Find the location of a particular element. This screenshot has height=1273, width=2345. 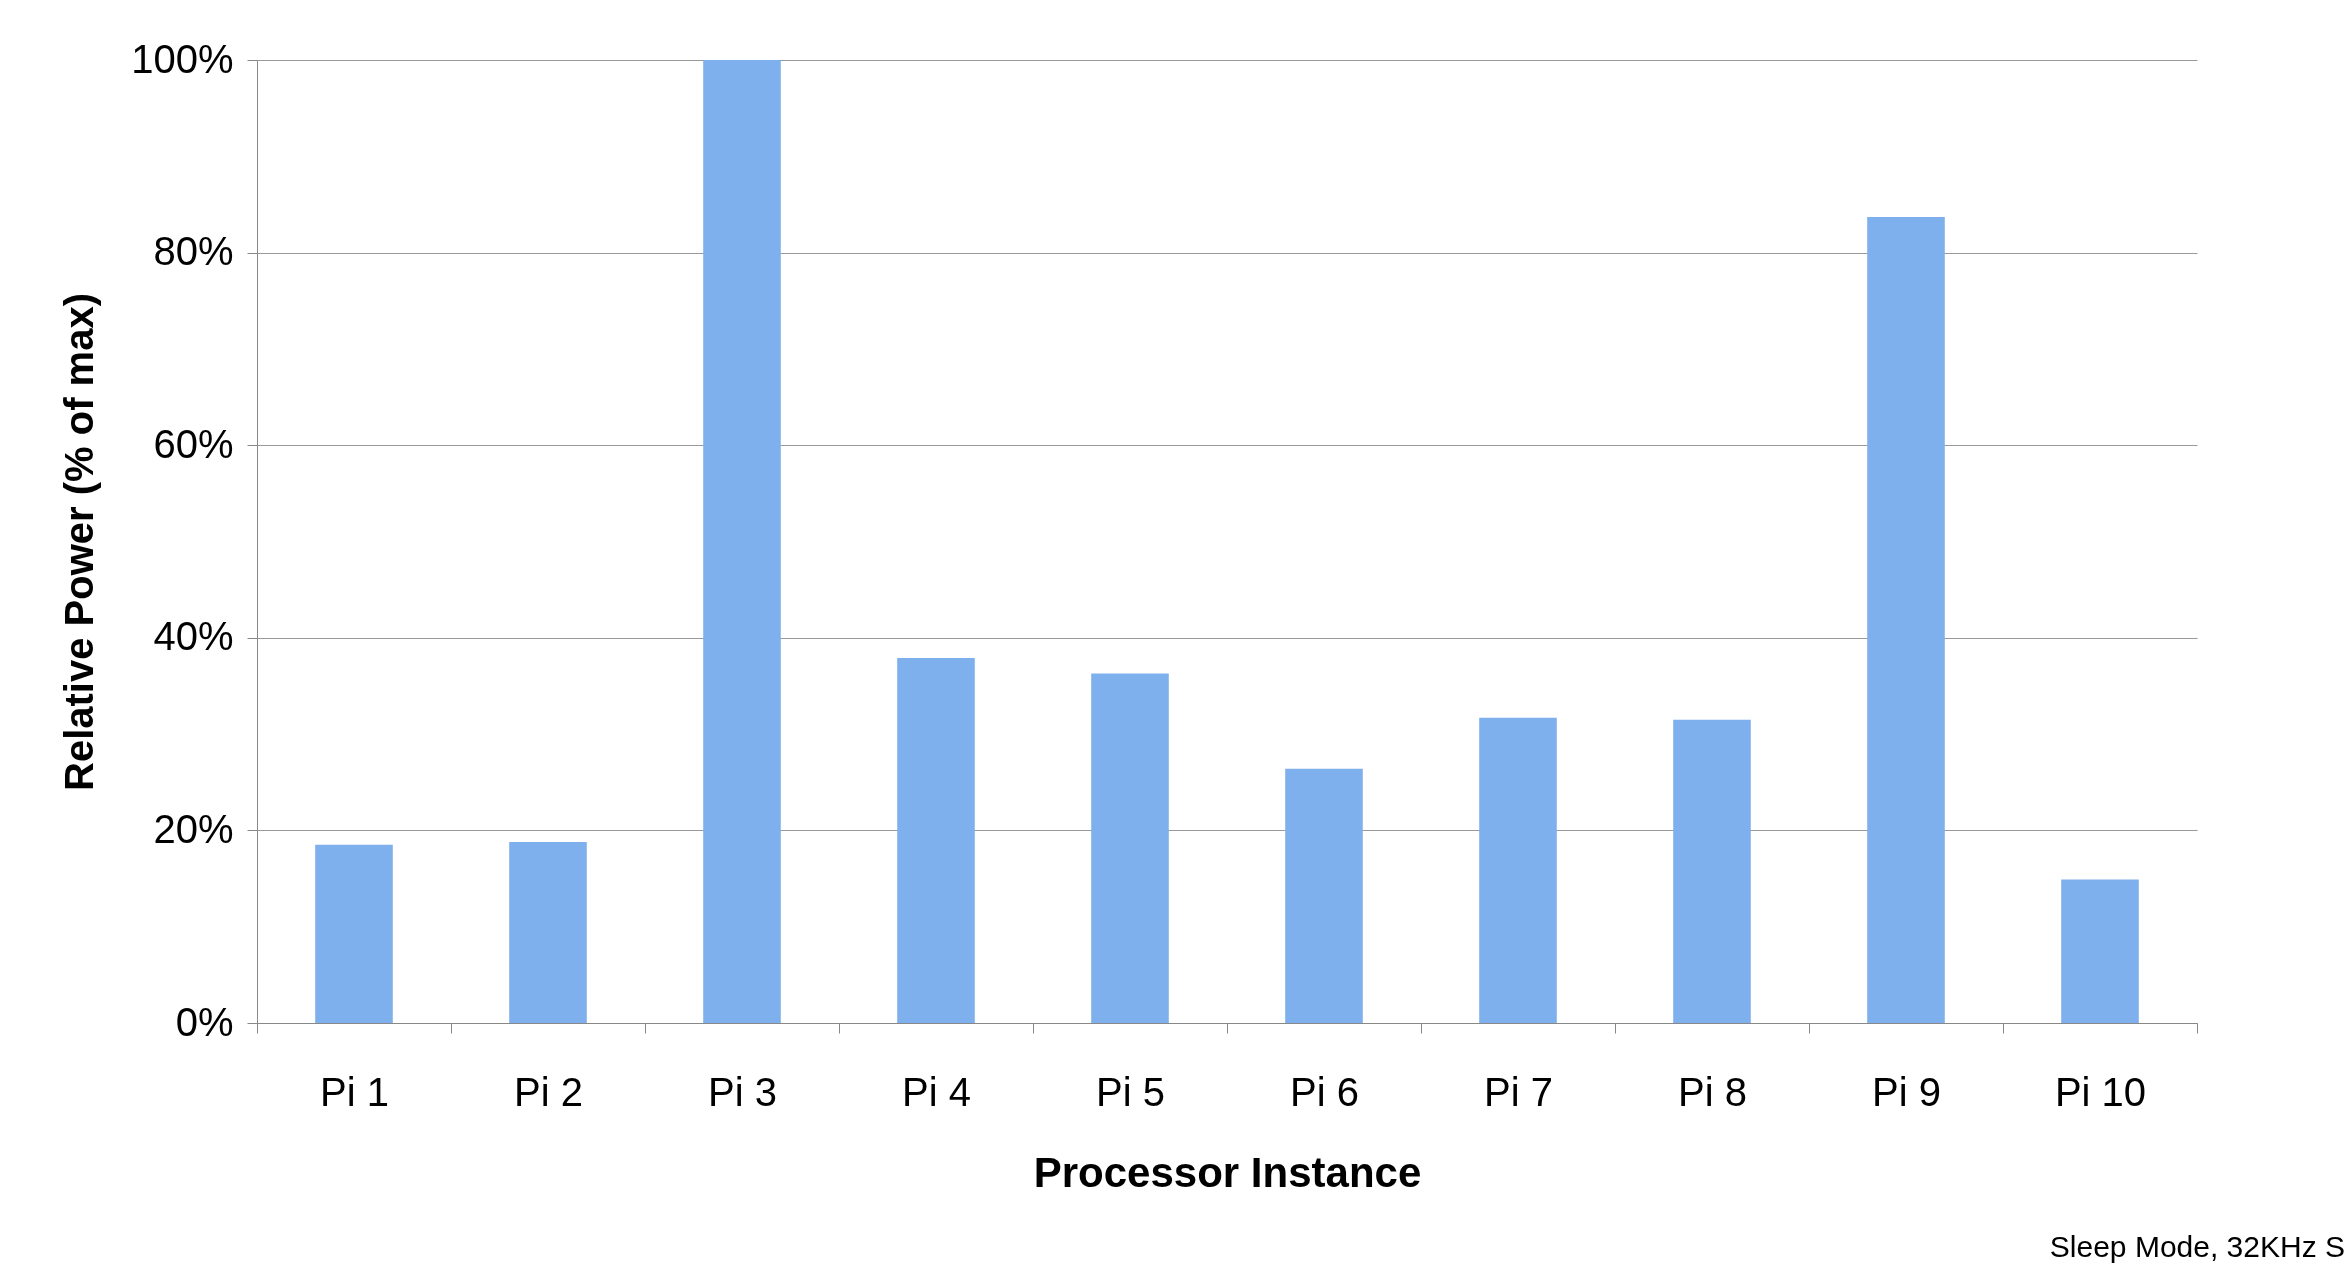

x-tick-label: Pi 2 is located at coordinates (548, 1091).